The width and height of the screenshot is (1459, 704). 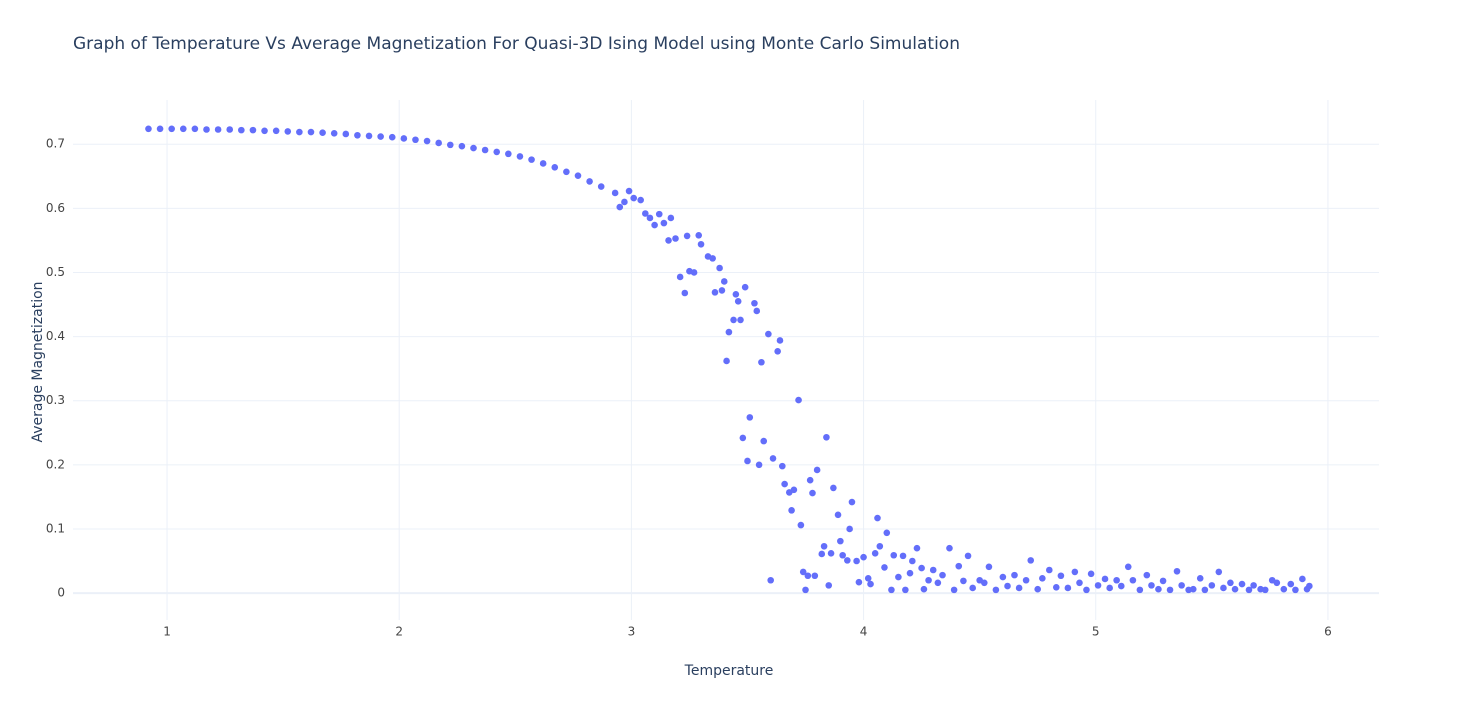 I want to click on y-tick-label: 0.2, so click(x=55, y=464).